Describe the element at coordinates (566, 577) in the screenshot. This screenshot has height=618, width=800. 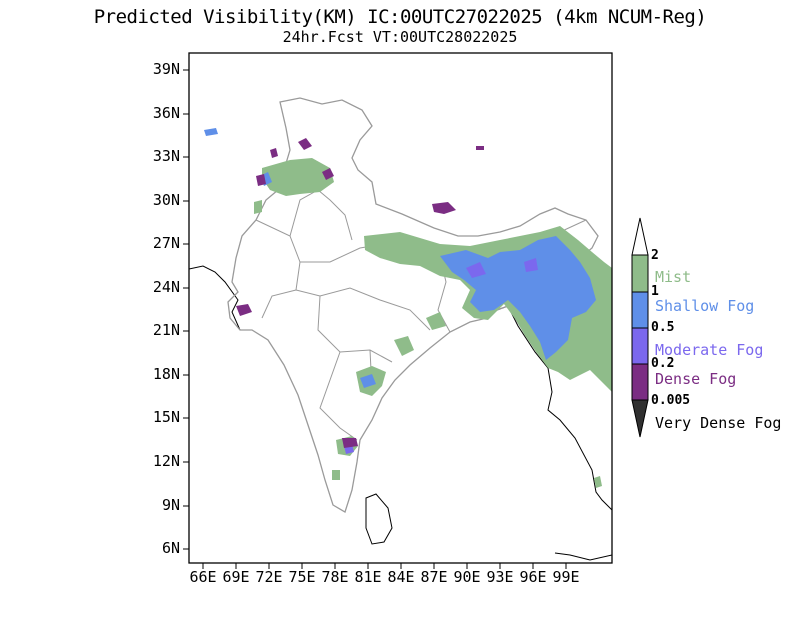
I see `lon-label: 99E` at that location.